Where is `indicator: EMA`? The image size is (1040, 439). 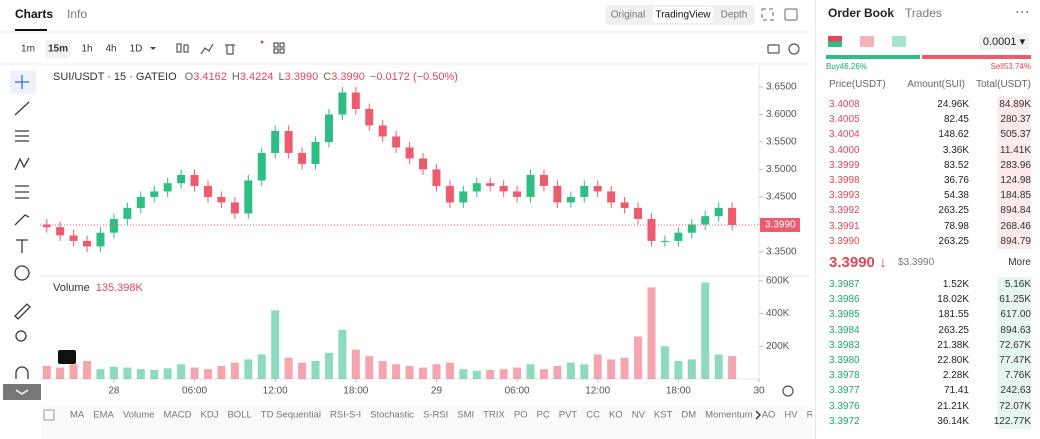
indicator: EMA is located at coordinates (103, 415).